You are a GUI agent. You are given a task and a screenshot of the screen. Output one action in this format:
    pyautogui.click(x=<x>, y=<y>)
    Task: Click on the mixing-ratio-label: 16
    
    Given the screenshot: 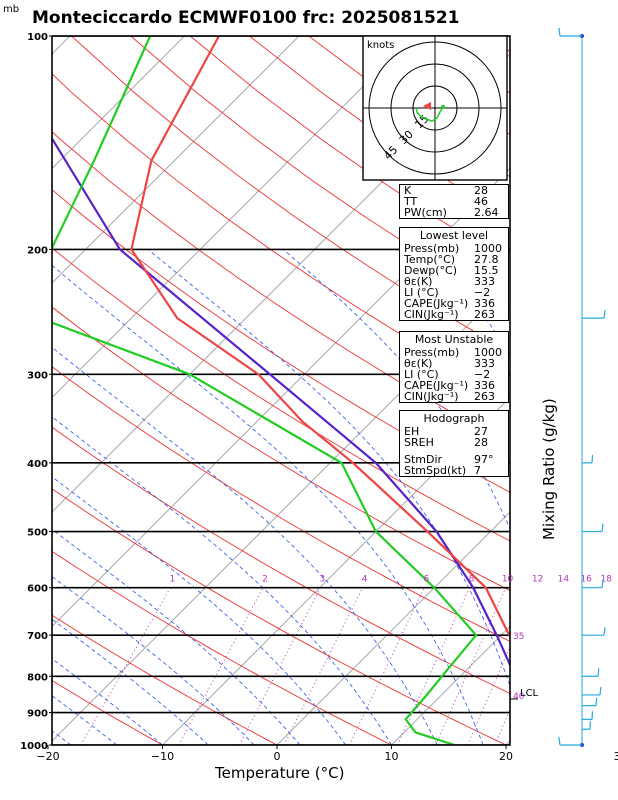 What is the action you would take?
    pyautogui.click(x=586, y=580)
    